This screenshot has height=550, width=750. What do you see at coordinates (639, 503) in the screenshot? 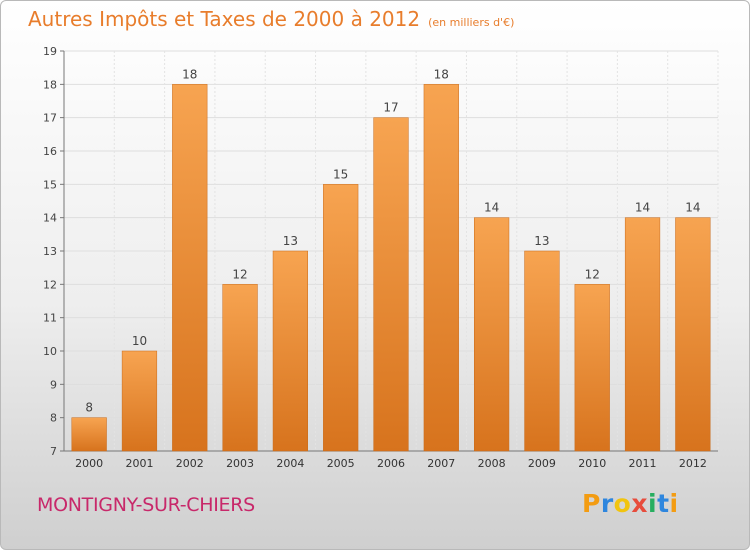
I see `logo-letter: x` at bounding box center [639, 503].